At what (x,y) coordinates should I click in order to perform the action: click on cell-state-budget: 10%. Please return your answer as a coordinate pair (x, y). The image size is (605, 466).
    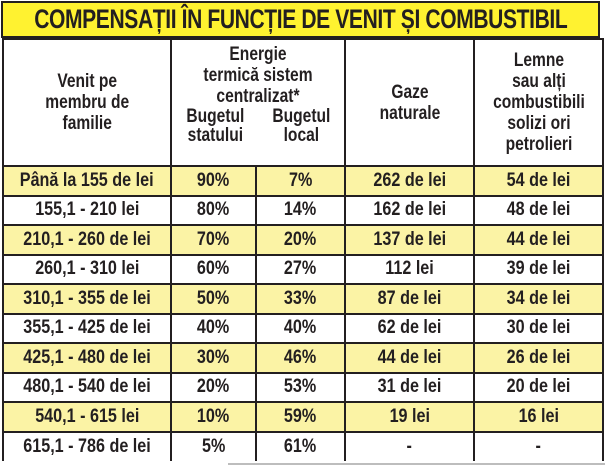
    Looking at the image, I should click on (213, 417).